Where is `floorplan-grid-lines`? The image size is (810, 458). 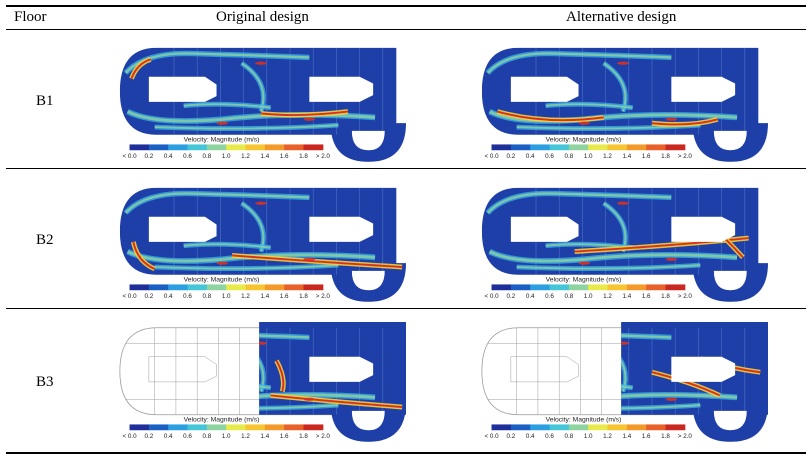
floorplan-grid-lines is located at coordinates (193, 371).